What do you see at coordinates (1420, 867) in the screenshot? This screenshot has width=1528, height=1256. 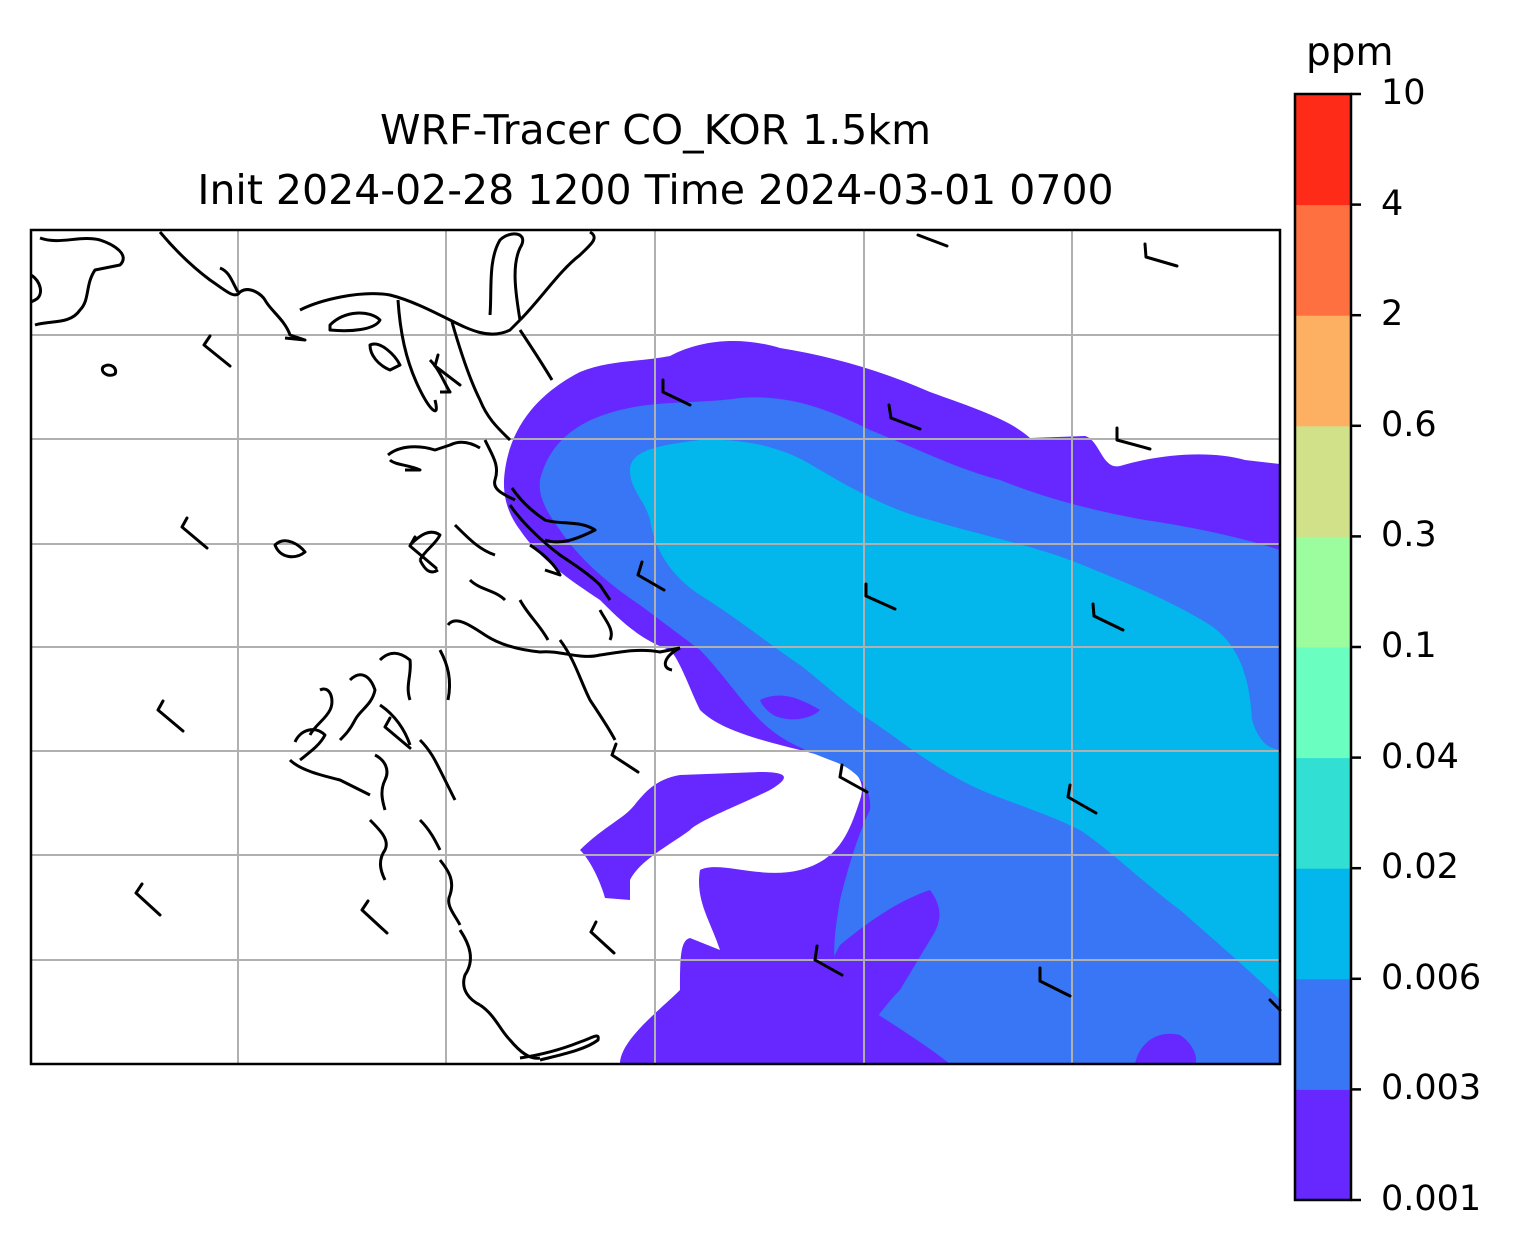 I see `colorbar-tick-label: 0.02` at bounding box center [1420, 867].